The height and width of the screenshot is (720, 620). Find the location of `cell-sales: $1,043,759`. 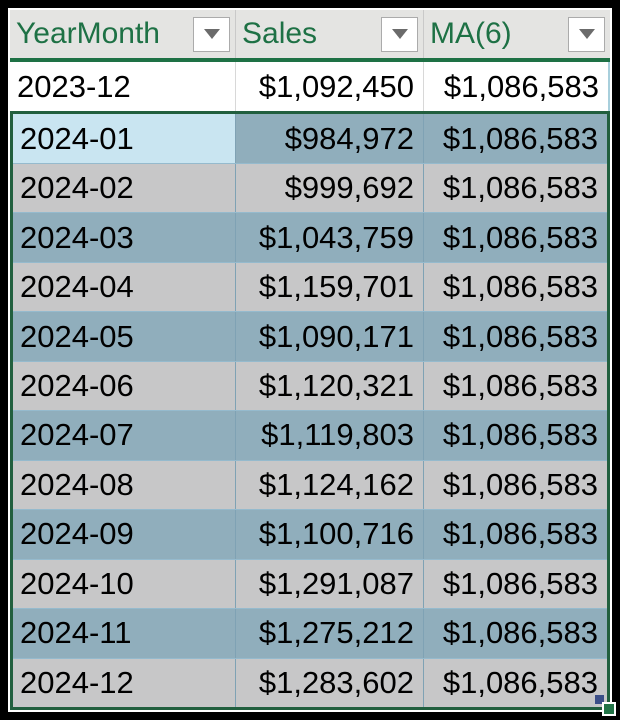

cell-sales: $1,043,759 is located at coordinates (330, 237).